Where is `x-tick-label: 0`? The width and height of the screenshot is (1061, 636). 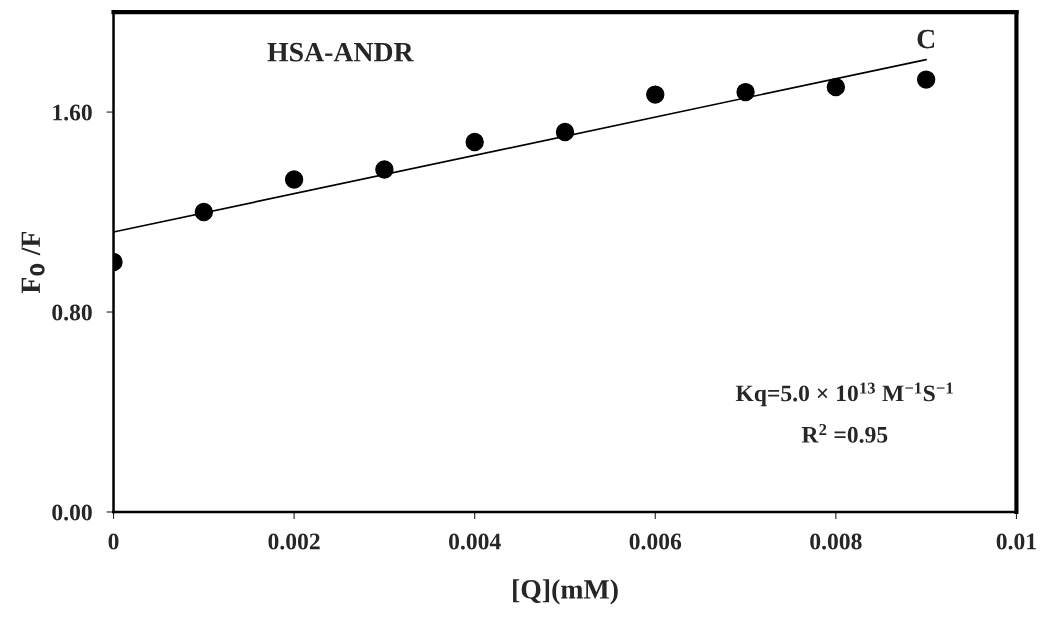 x-tick-label: 0 is located at coordinates (113, 541).